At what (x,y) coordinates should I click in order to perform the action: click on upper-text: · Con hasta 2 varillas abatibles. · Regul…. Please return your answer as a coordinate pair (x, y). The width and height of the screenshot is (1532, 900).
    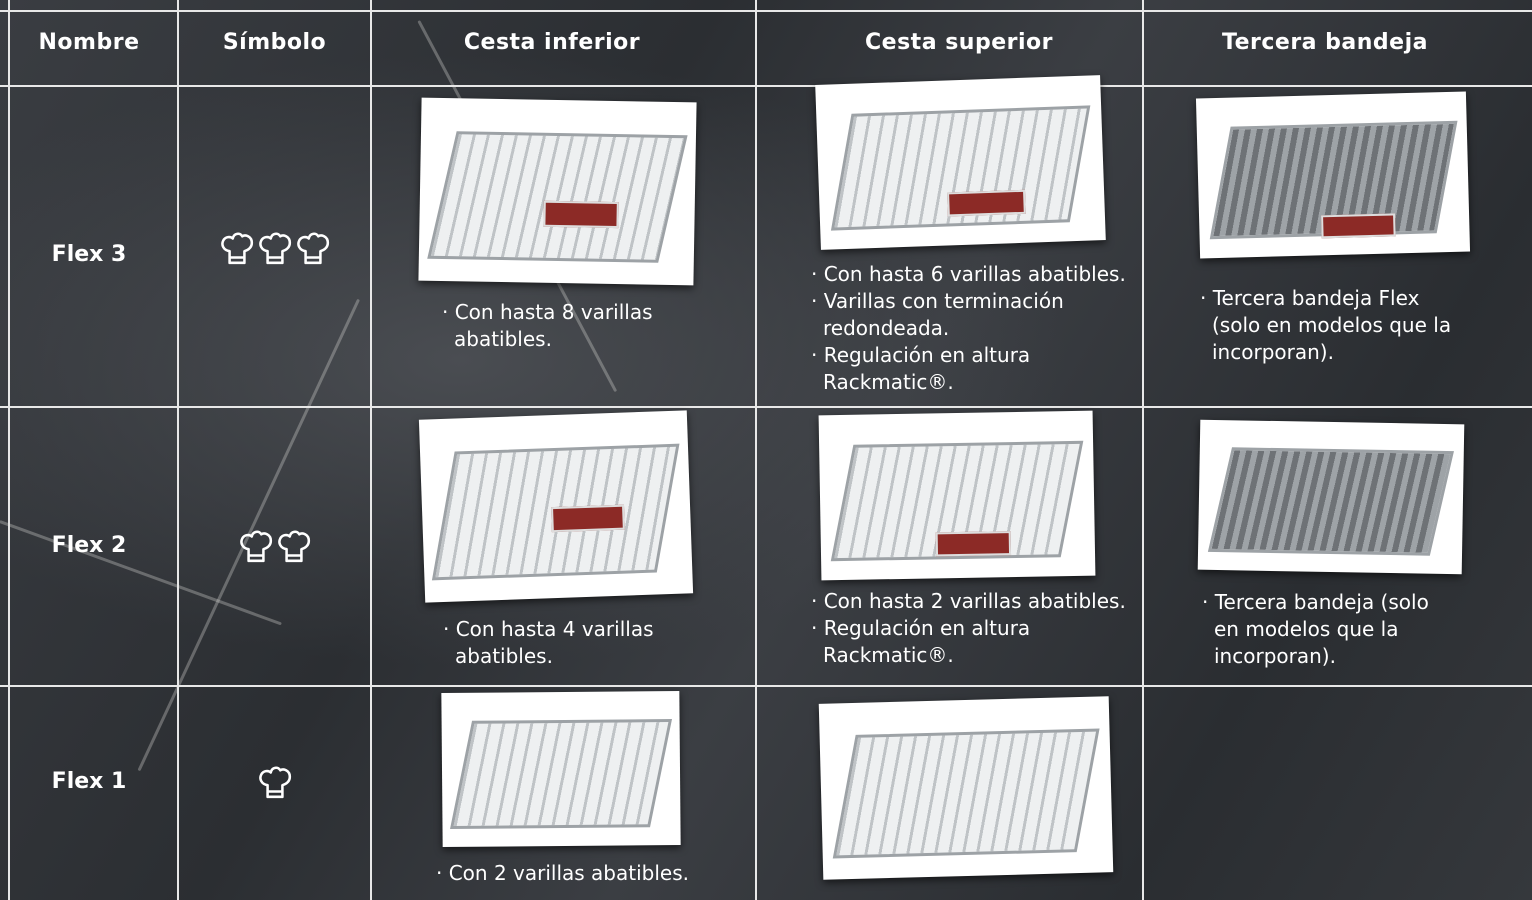
    Looking at the image, I should click on (971, 628).